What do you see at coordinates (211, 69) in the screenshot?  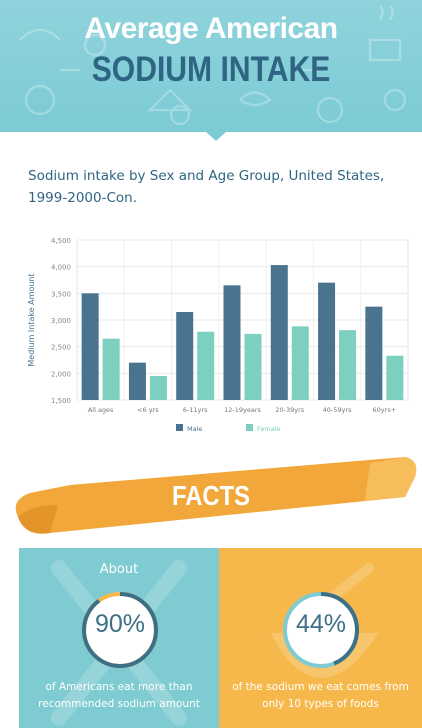 I see `header-title-line2: SODIUM INTAKE` at bounding box center [211, 69].